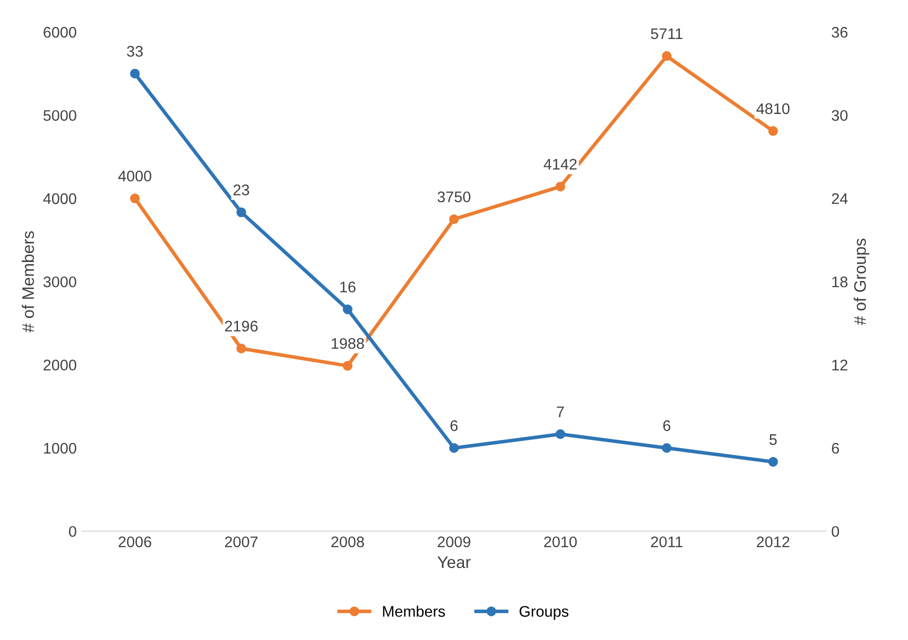 This screenshot has height=640, width=908. Describe the element at coordinates (773, 542) in the screenshot. I see `x-tick-label: 2012` at that location.